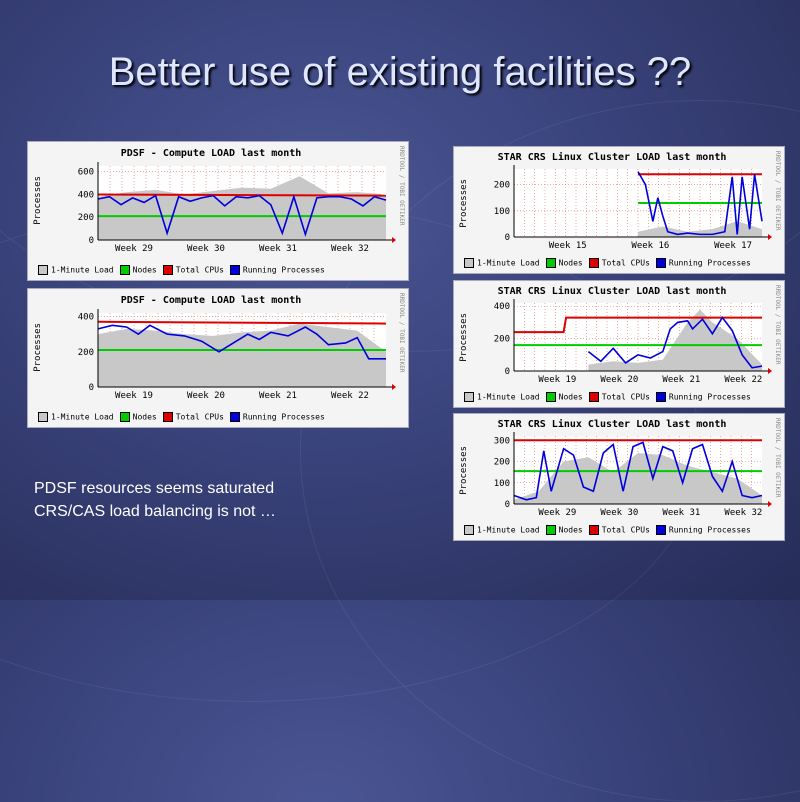 This screenshot has height=802, width=800. I want to click on chart-svg: 0 200 400 600 Week 29 Week 30 Week 31 Week 32, so click(237, 208).